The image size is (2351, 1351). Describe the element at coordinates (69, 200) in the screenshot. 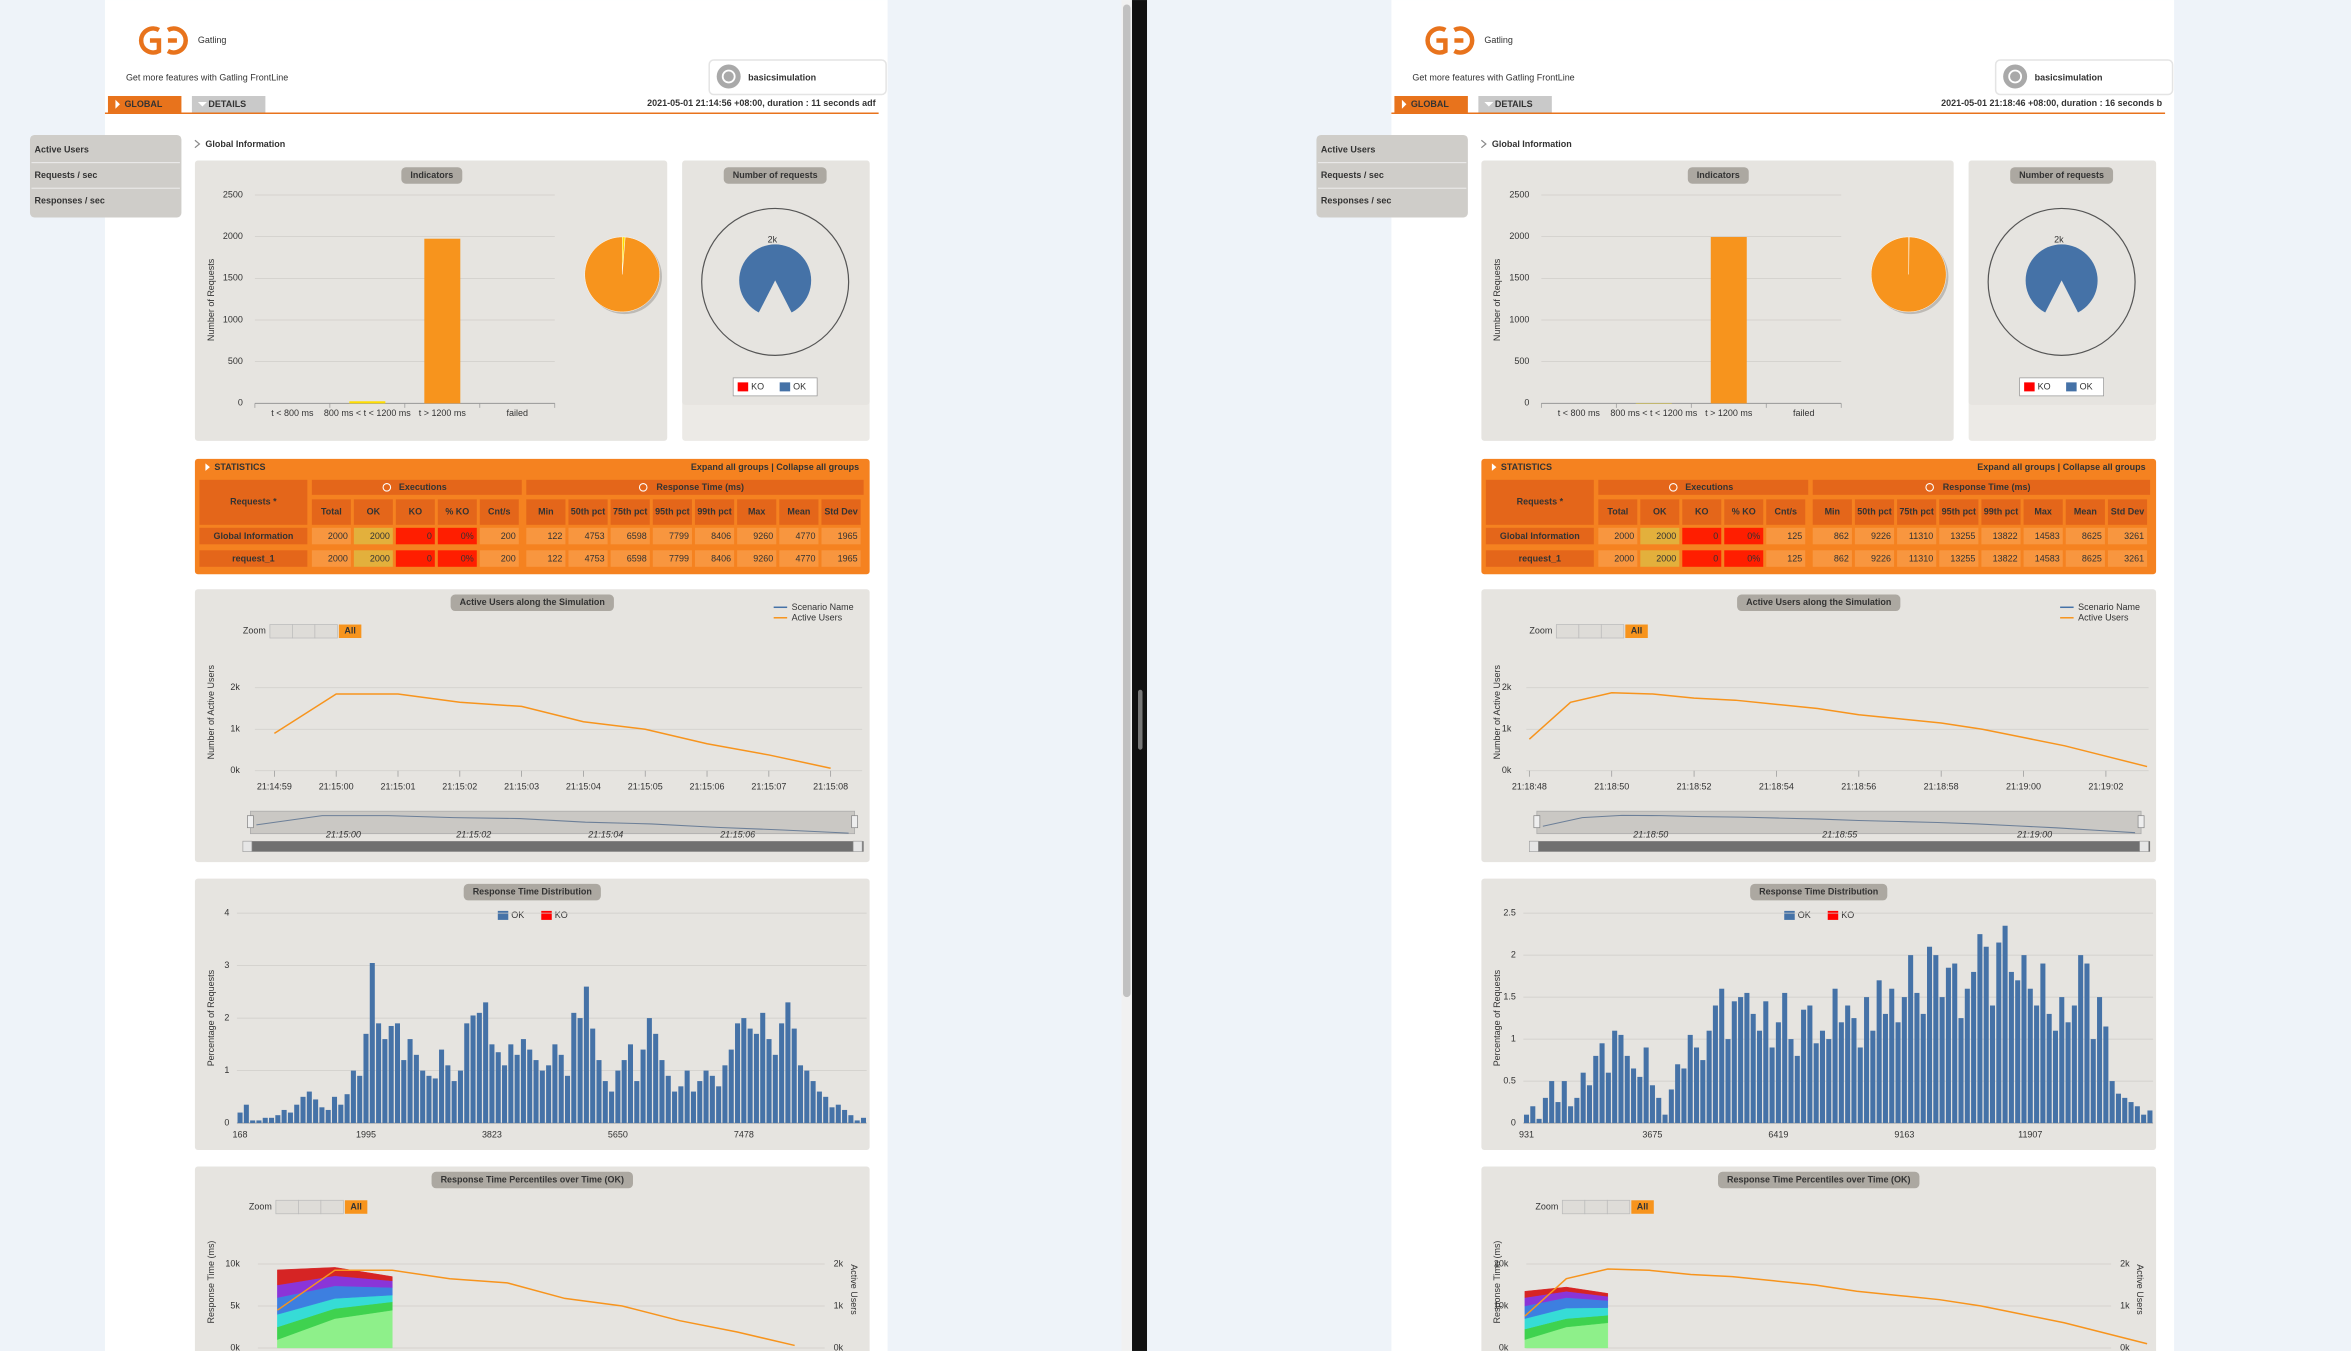

I see `menu-item: Responses / sec` at that location.